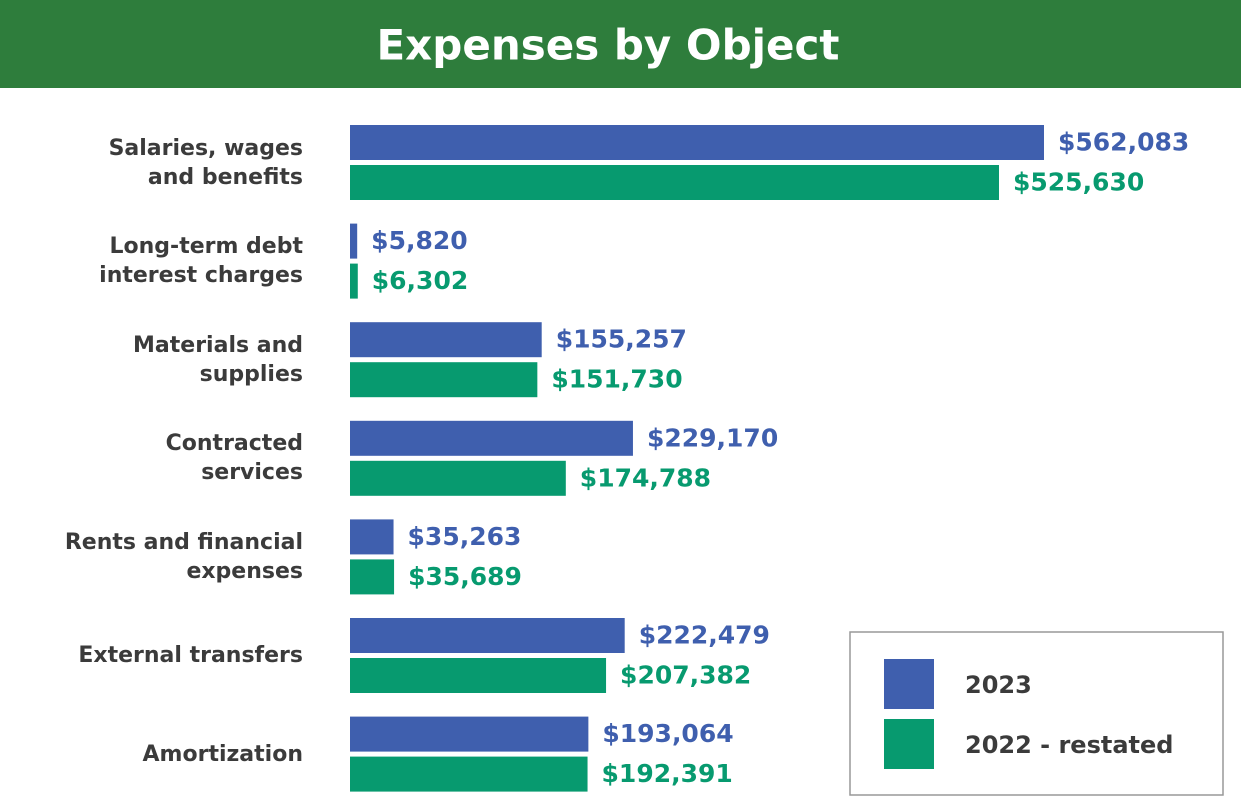  Describe the element at coordinates (183, 556) in the screenshot. I see `category-label: Rents and financial expenses` at that location.